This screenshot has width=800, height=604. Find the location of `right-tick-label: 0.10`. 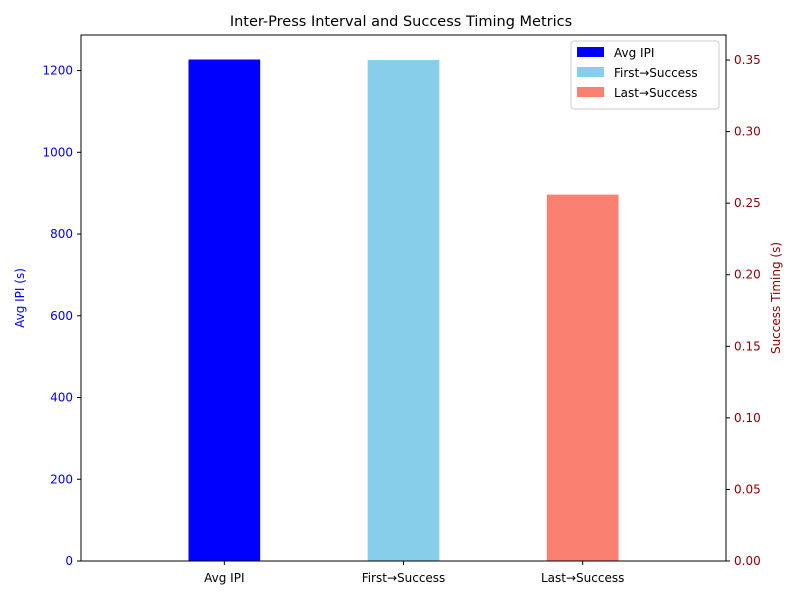

right-tick-label: 0.10 is located at coordinates (747, 418).